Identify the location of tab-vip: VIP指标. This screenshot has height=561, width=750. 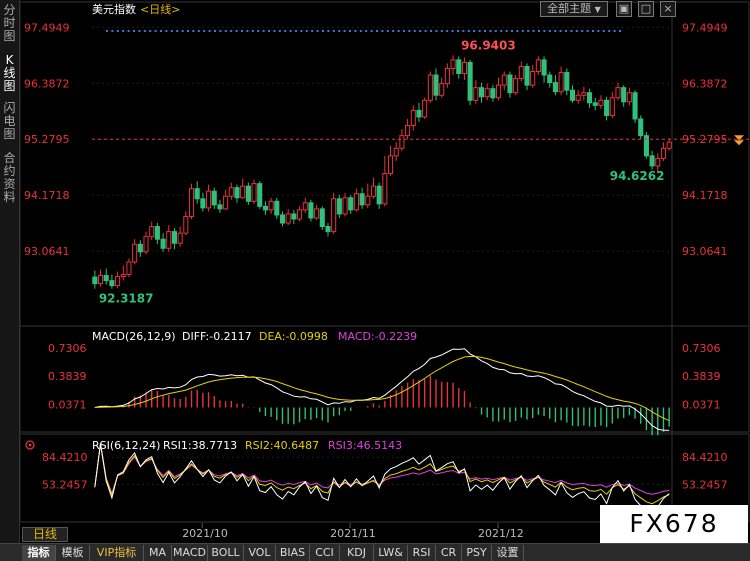
(117, 553).